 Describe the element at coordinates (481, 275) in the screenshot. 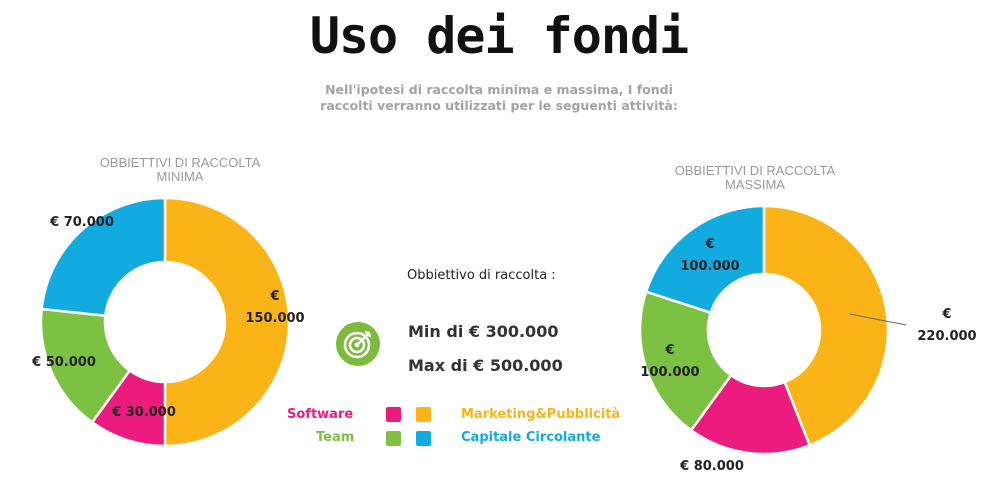

I see `goal-heading: Obbiettivo di raccolta :` at that location.